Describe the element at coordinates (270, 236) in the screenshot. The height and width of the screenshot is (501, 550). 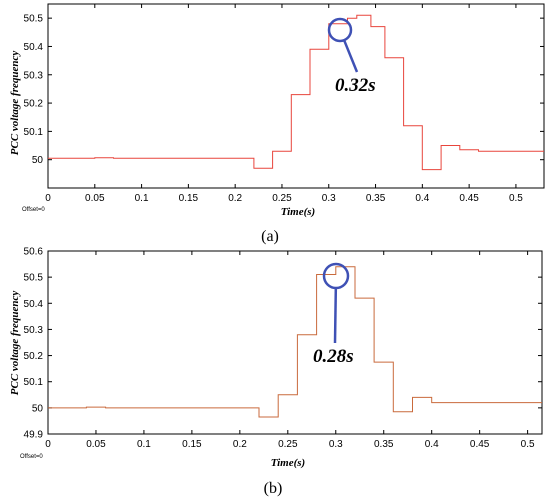
I see `panel-label: (a)` at that location.